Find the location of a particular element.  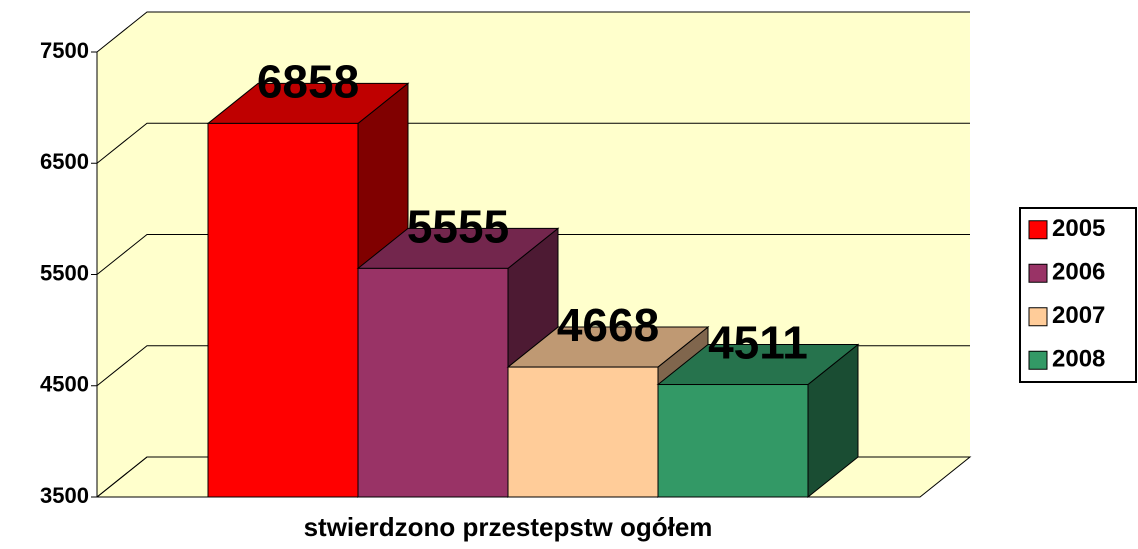

y-tick-label: 7500 is located at coordinates (64, 50).